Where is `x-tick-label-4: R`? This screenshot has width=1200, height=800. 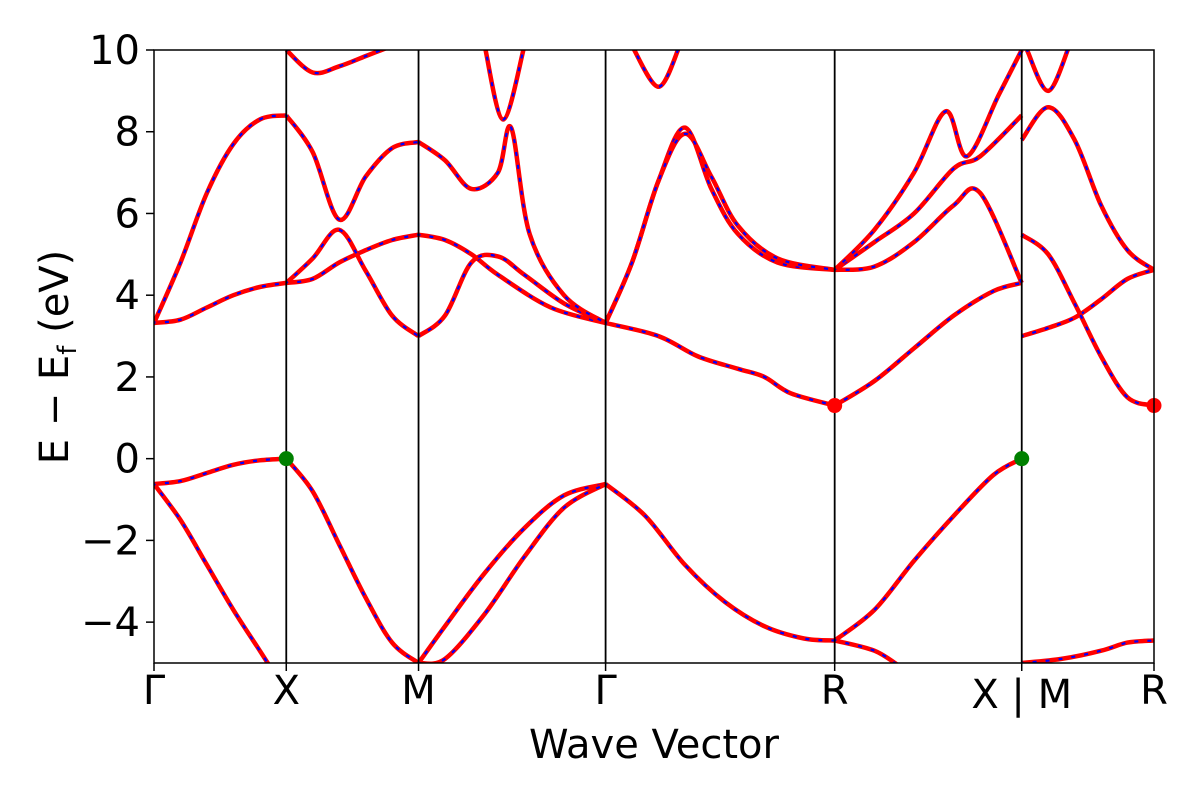 x-tick-label-4: R is located at coordinates (835, 691).